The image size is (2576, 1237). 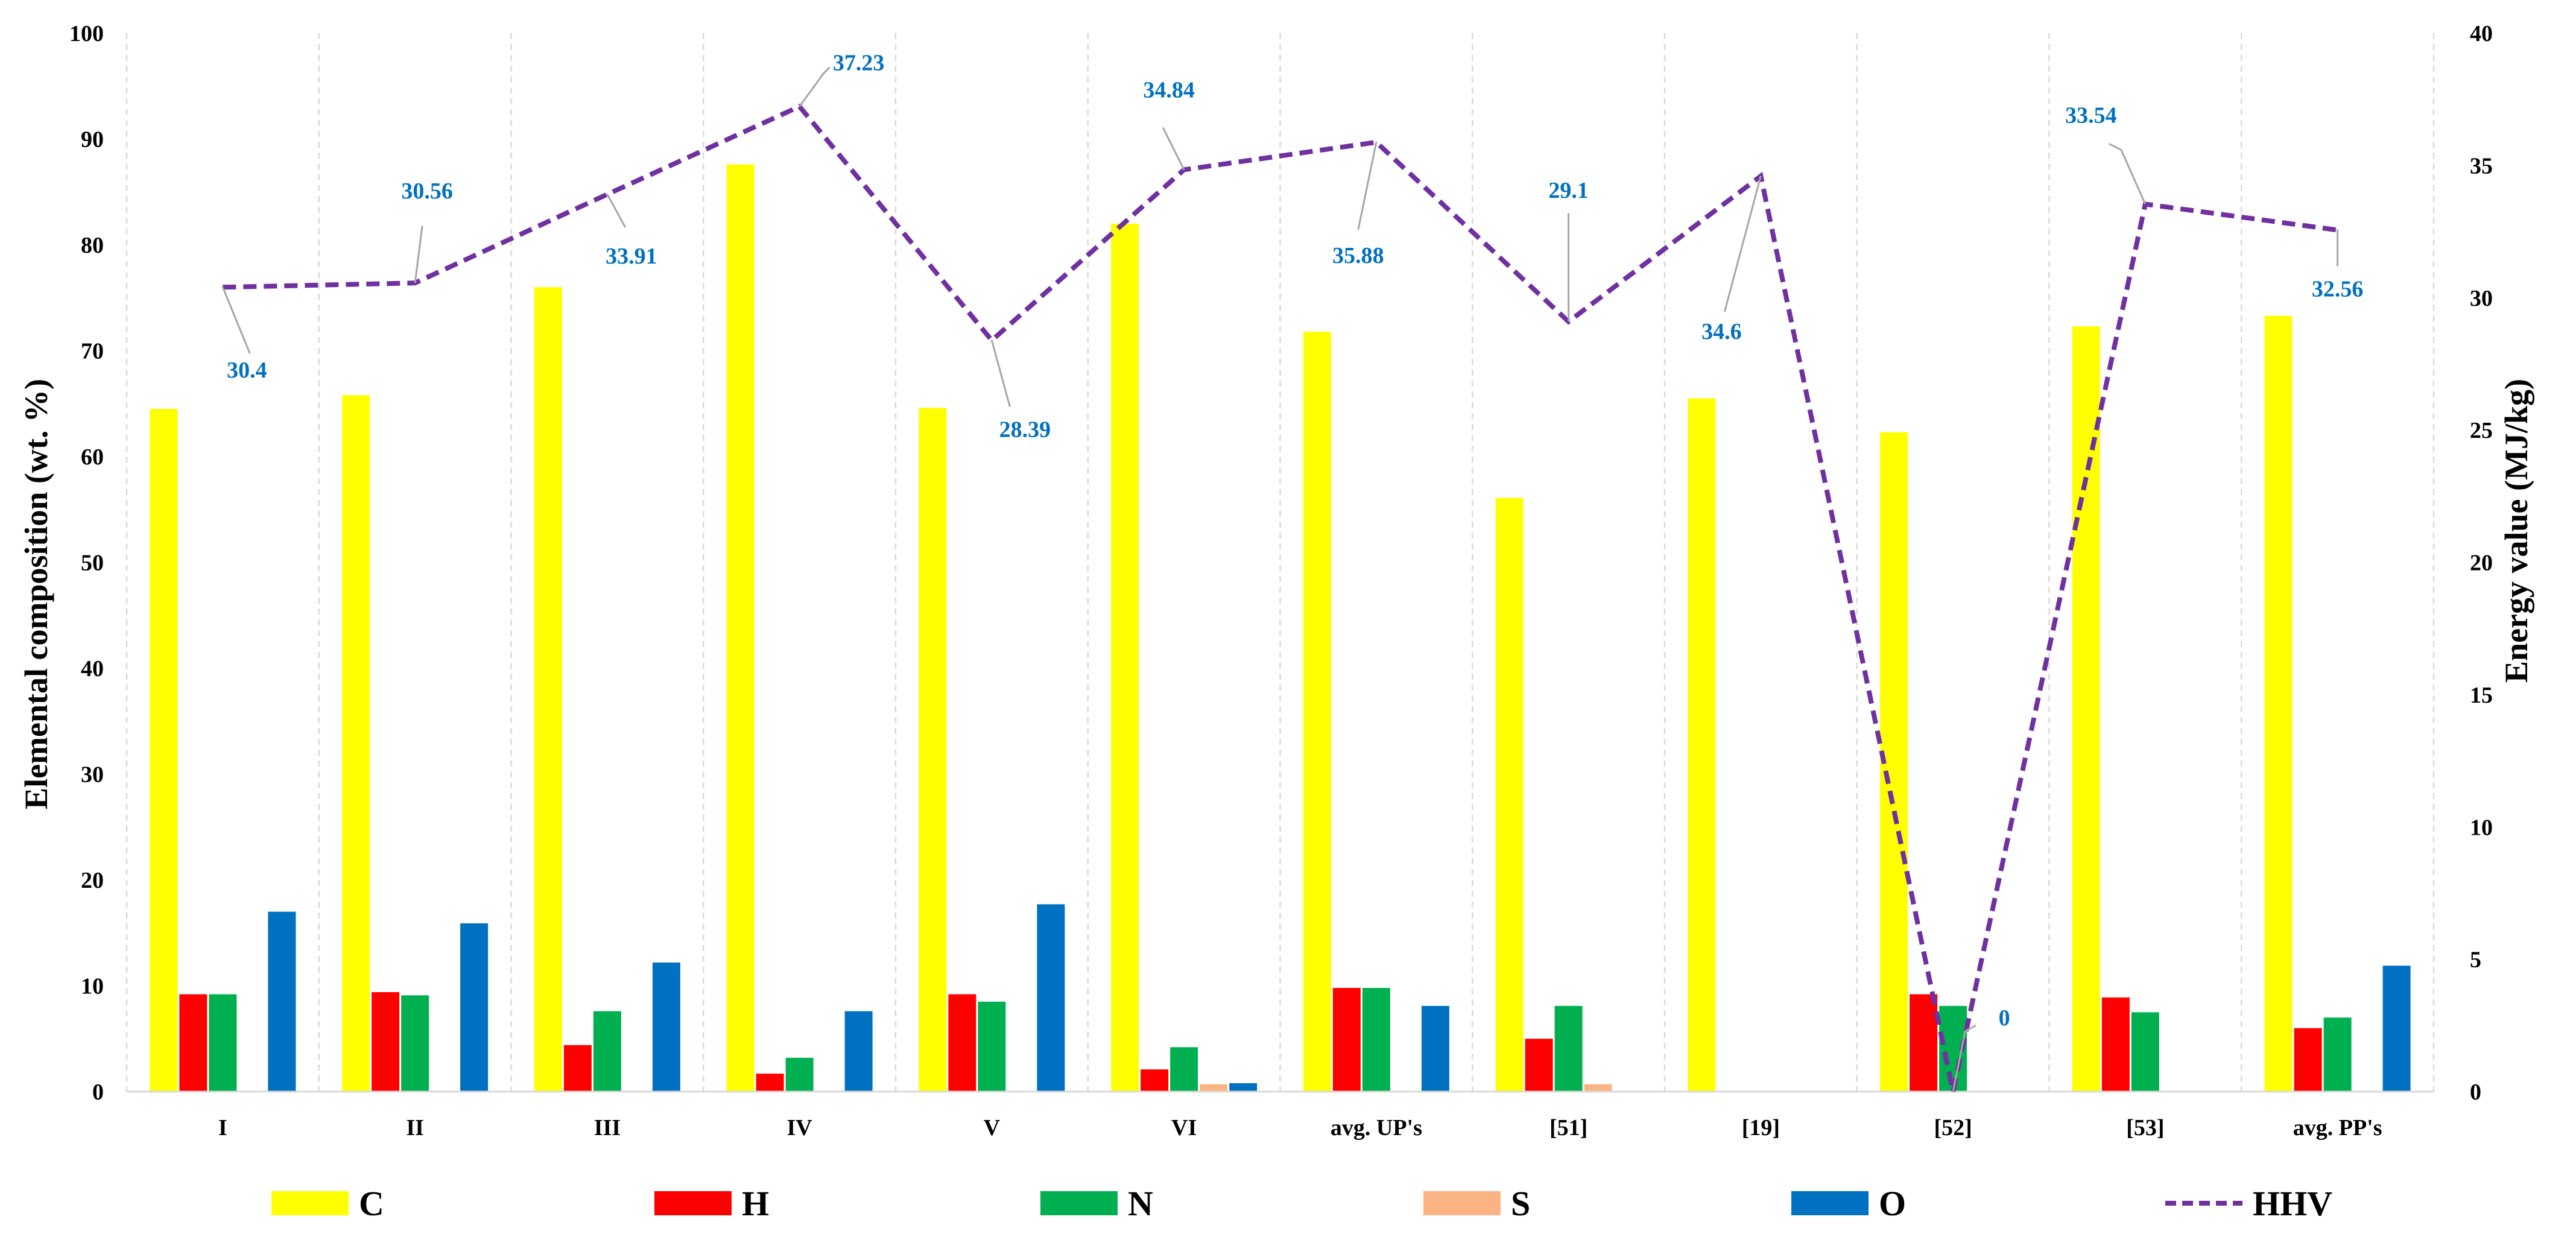 I want to click on y-tick-label: 90, so click(x=92, y=140).